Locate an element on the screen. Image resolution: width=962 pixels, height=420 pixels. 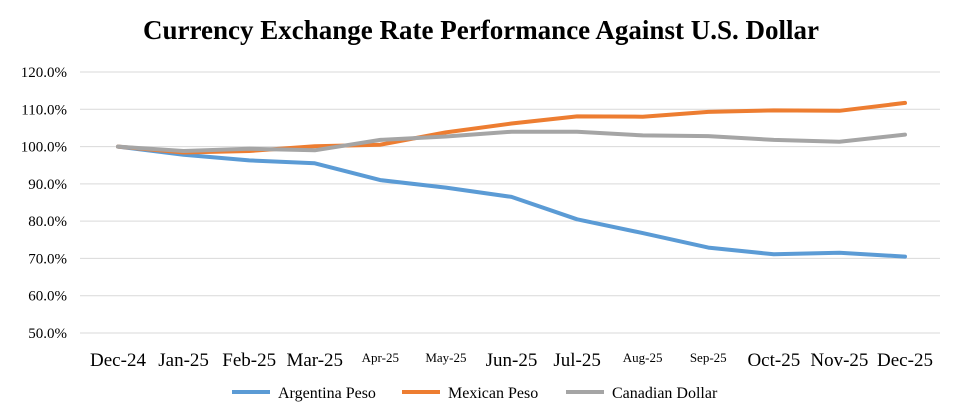
x-tick-label: Nov-25 is located at coordinates (839, 360).